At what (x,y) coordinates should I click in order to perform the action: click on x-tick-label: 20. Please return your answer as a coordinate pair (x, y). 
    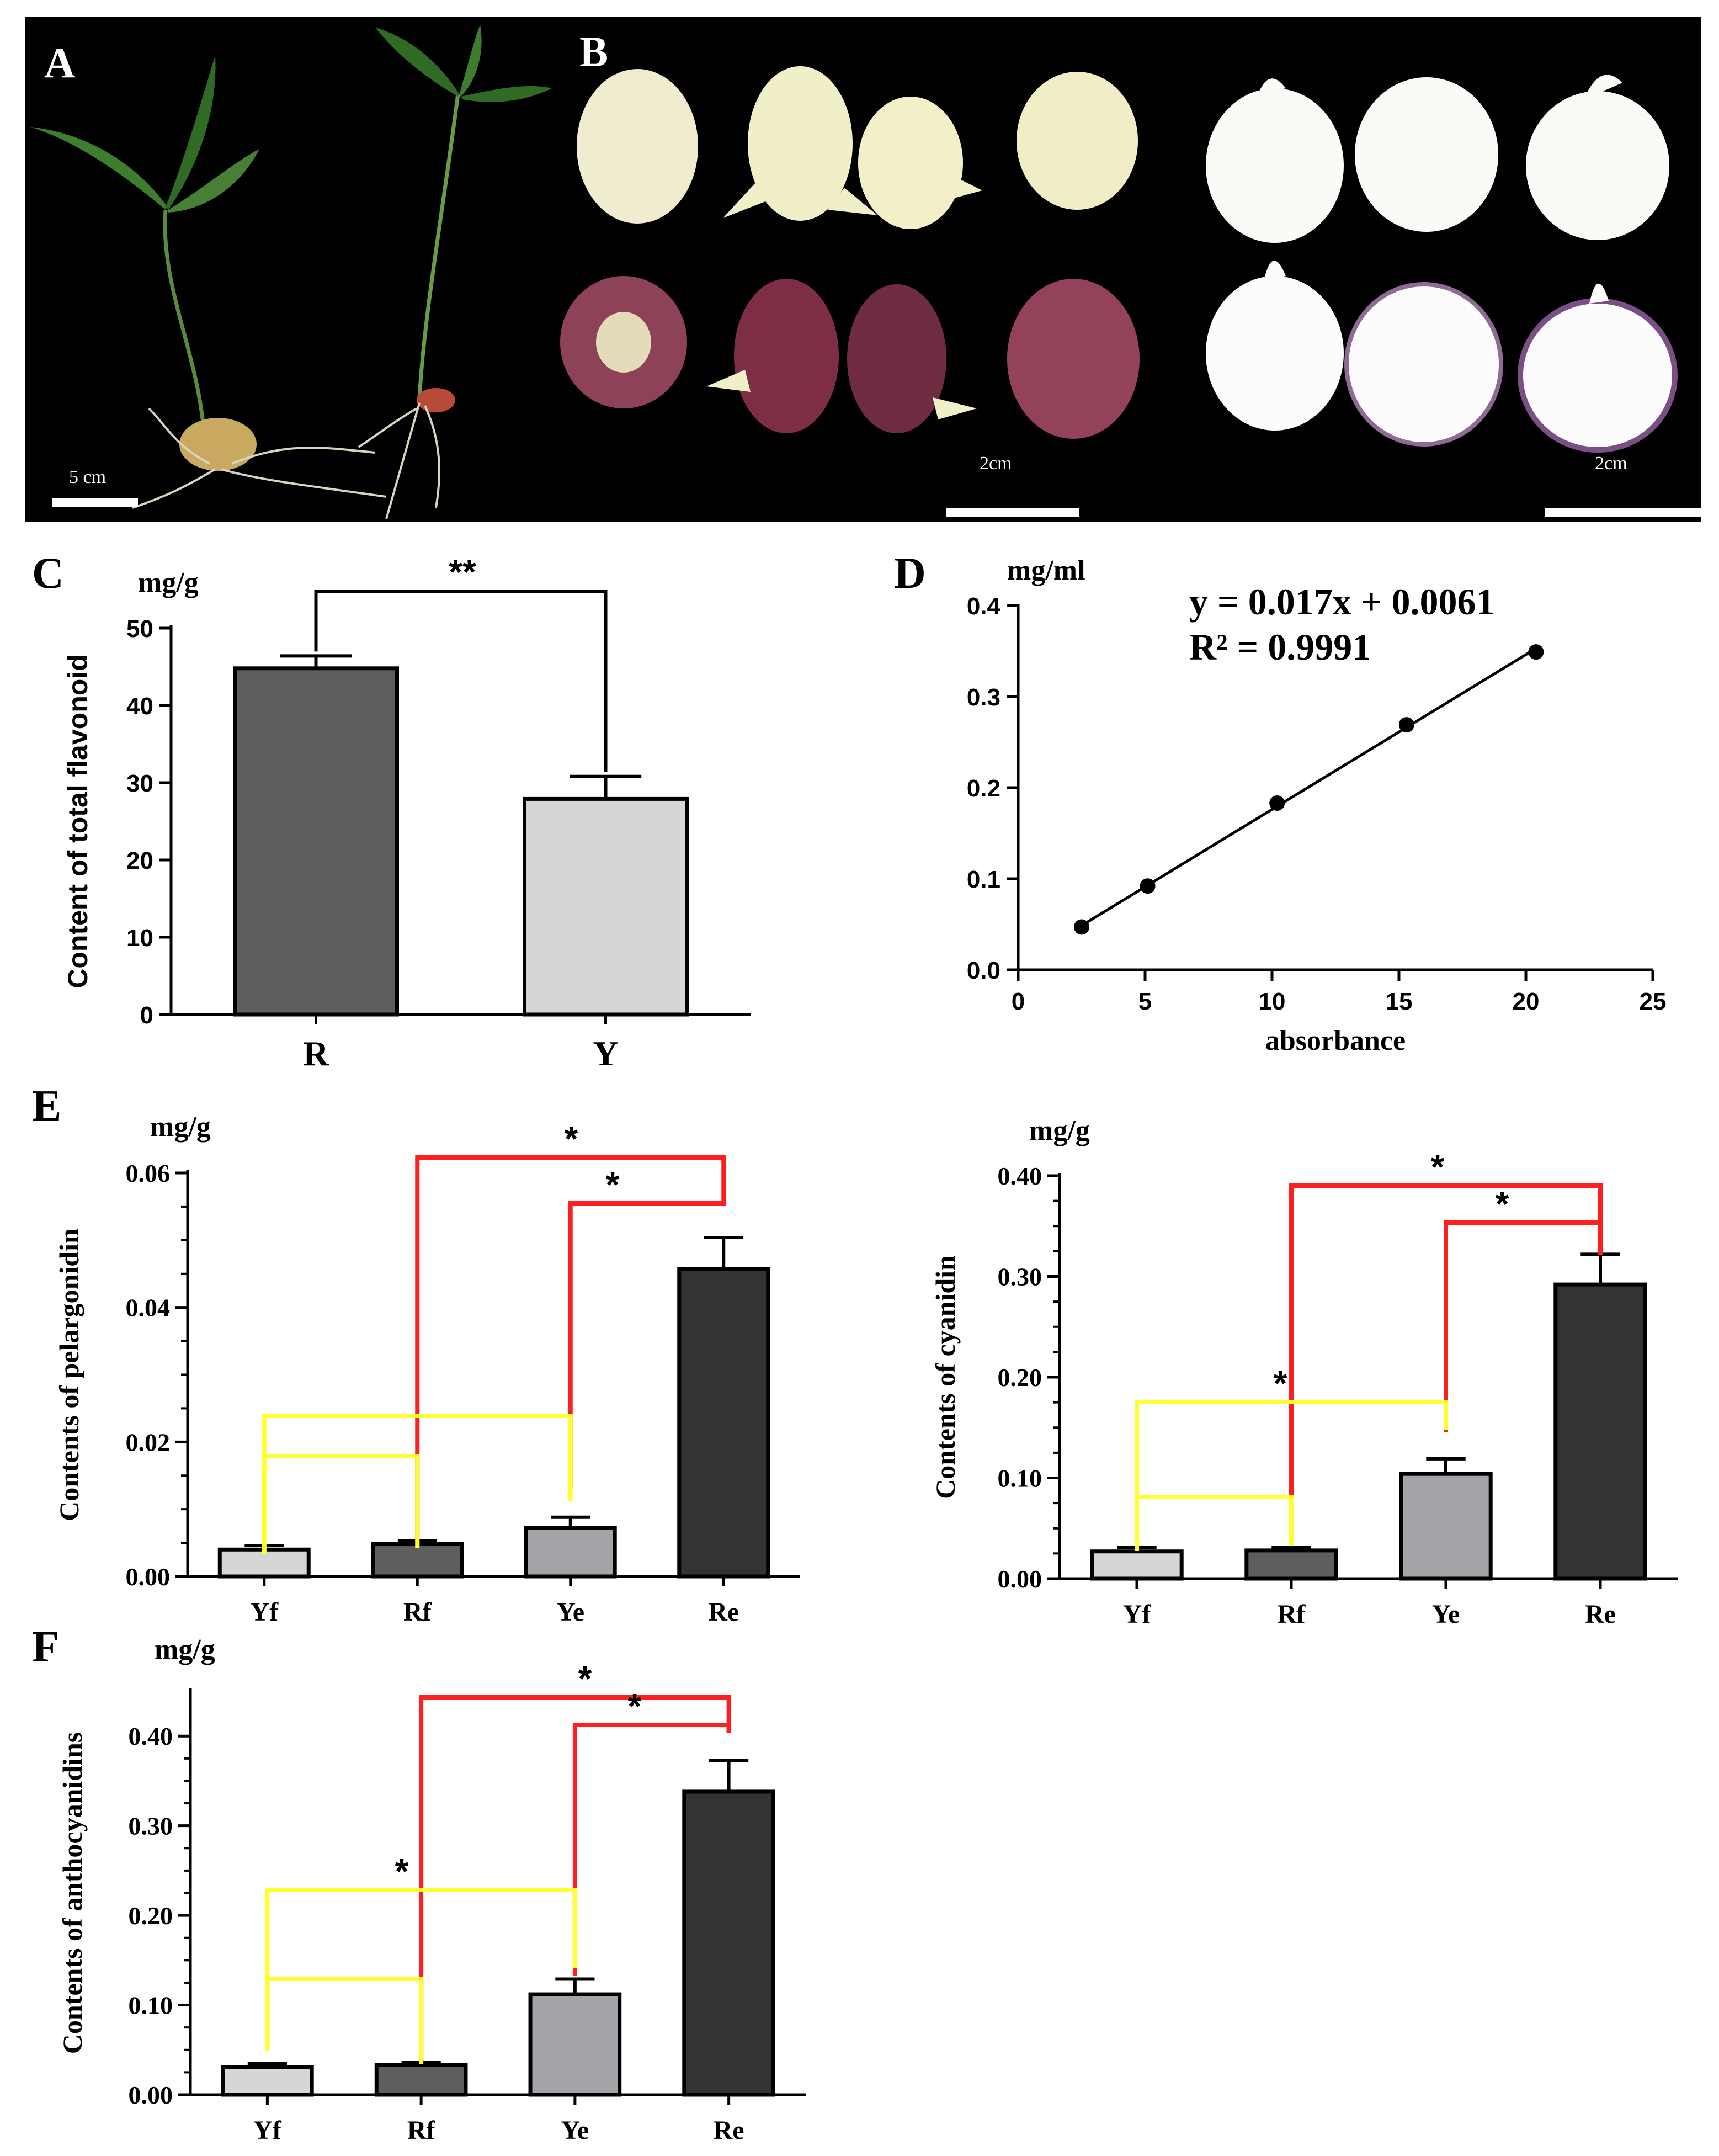
    Looking at the image, I should click on (1526, 1002).